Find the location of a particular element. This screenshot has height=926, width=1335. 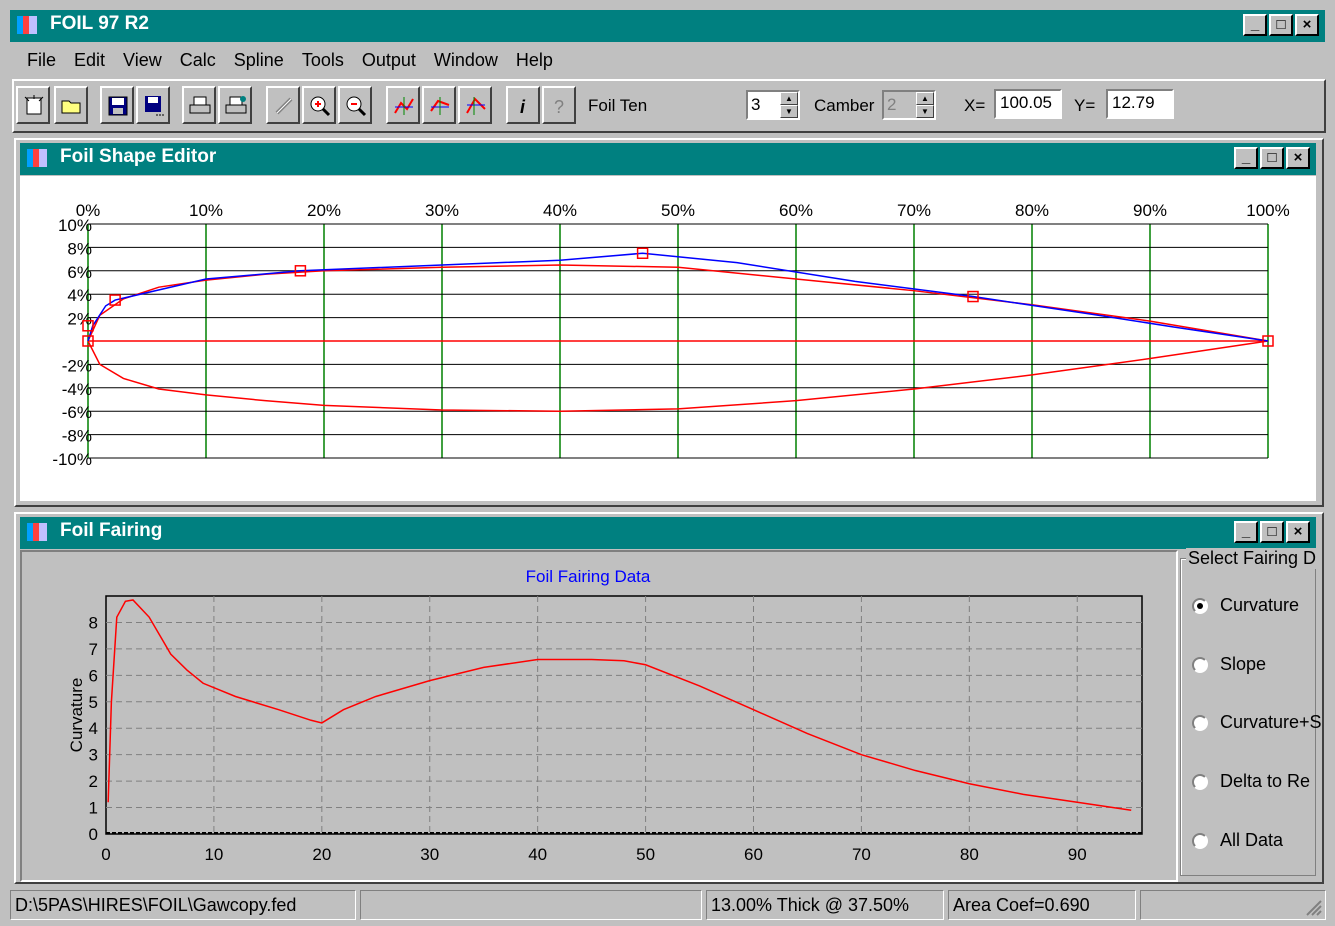

x-tick-label: 40% is located at coordinates (560, 210).